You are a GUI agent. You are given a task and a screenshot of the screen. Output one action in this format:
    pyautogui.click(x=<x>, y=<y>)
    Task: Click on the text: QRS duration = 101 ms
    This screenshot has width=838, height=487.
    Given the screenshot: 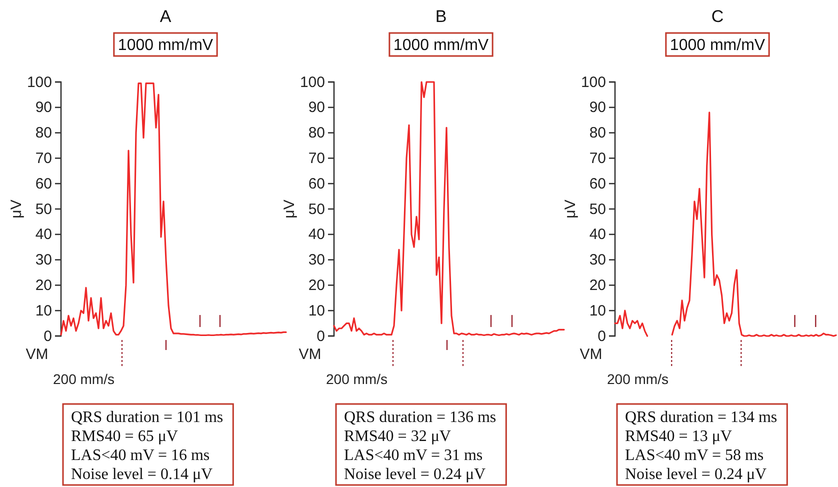 What is the action you would take?
    pyautogui.click(x=147, y=417)
    